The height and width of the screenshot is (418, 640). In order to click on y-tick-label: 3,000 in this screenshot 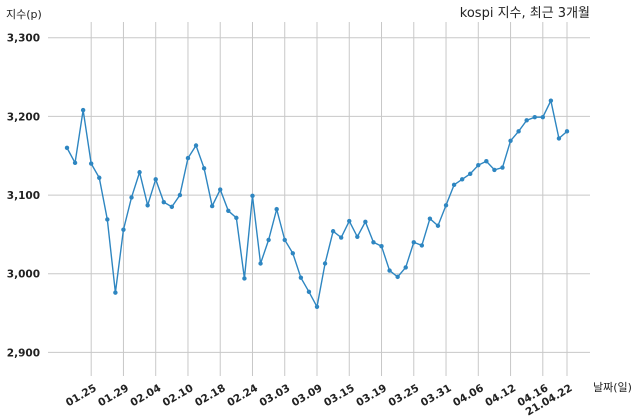, I will do `click(23, 275)`.